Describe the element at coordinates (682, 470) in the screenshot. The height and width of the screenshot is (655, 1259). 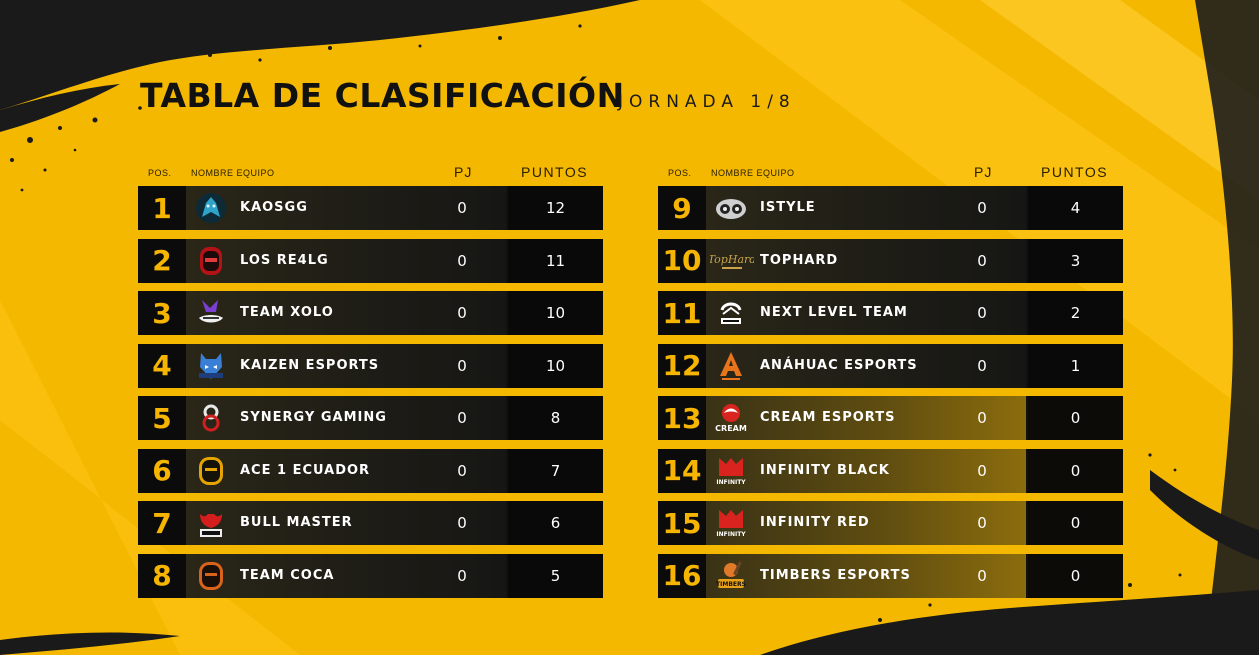
I see `position-number: 14` at that location.